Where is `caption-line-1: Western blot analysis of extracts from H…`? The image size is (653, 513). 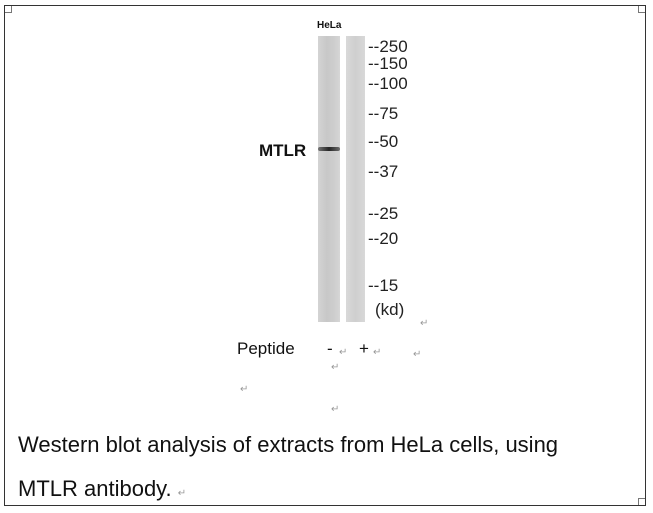
caption-line-1: Western blot analysis of extracts from H… is located at coordinates (288, 444).